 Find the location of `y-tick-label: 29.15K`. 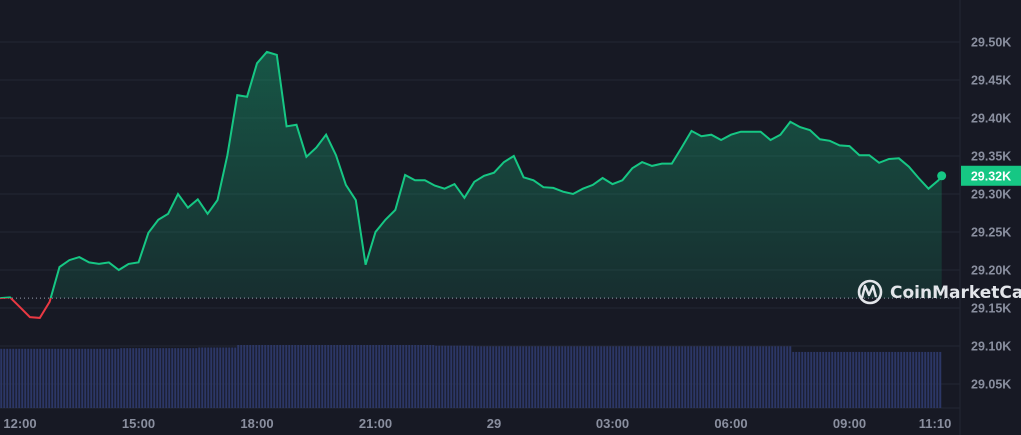

y-tick-label: 29.15K is located at coordinates (991, 309).